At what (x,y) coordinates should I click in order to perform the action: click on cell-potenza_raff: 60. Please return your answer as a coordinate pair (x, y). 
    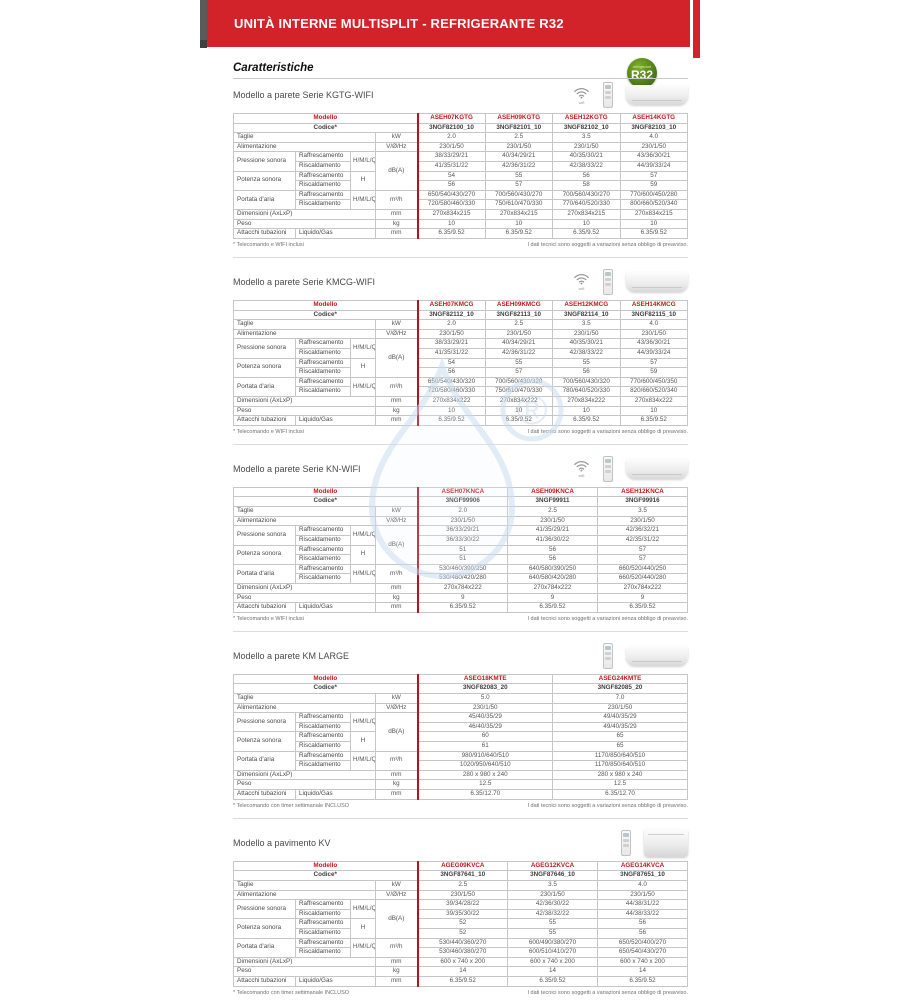
    Looking at the image, I should click on (485, 737).